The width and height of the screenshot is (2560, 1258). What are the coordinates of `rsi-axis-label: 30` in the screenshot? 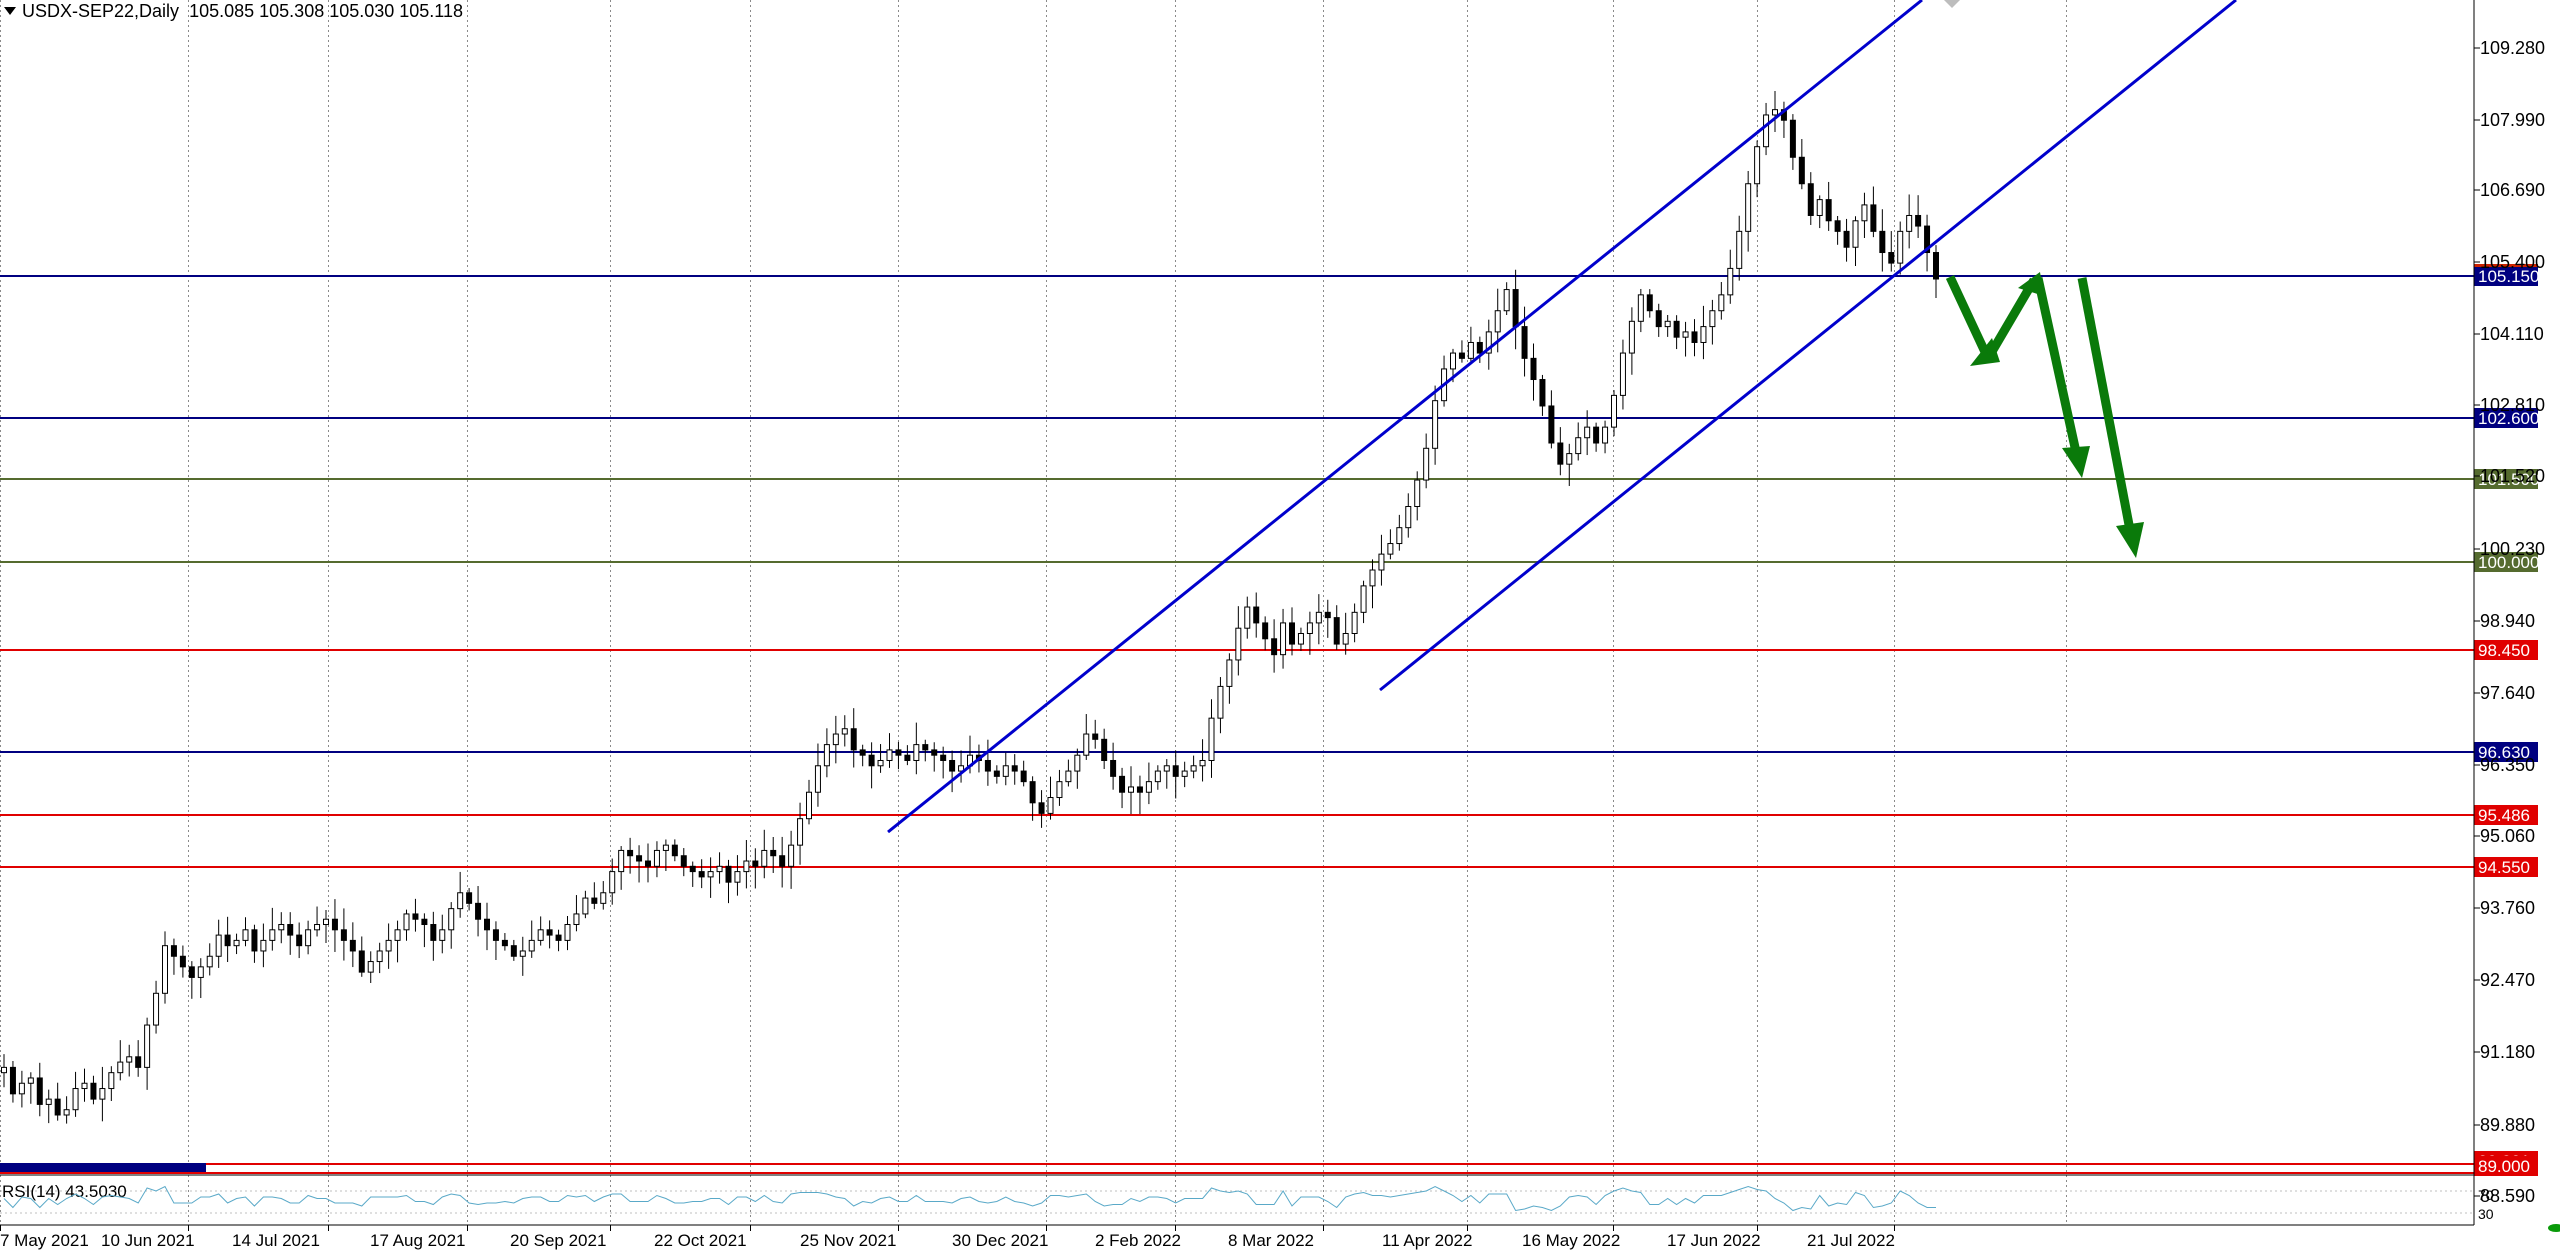 It's located at (2486, 1214).